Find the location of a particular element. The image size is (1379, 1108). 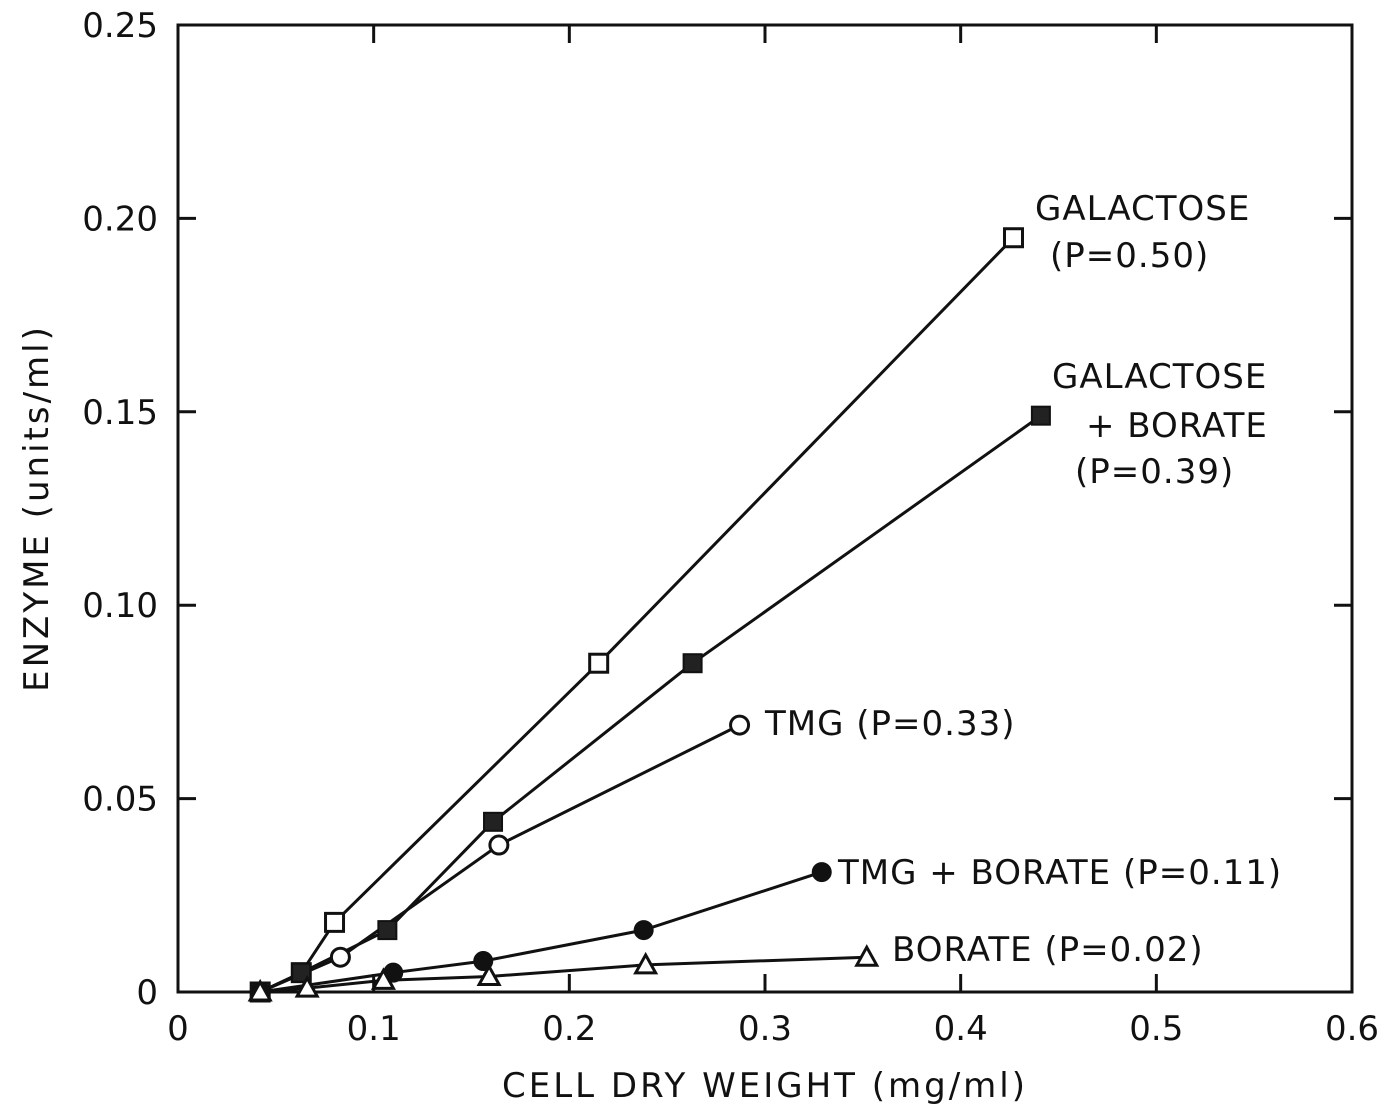

x-tick-label: 0.3 is located at coordinates (765, 1029).